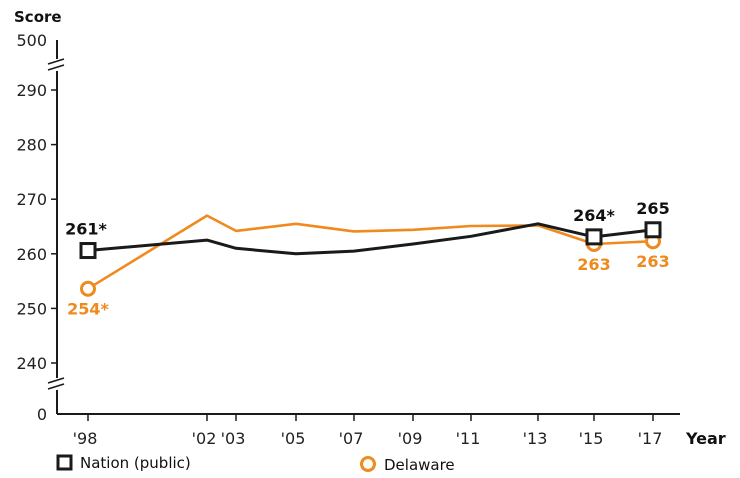 The height and width of the screenshot is (478, 740). What do you see at coordinates (705, 438) in the screenshot?
I see `x-axis-title: Year` at bounding box center [705, 438].